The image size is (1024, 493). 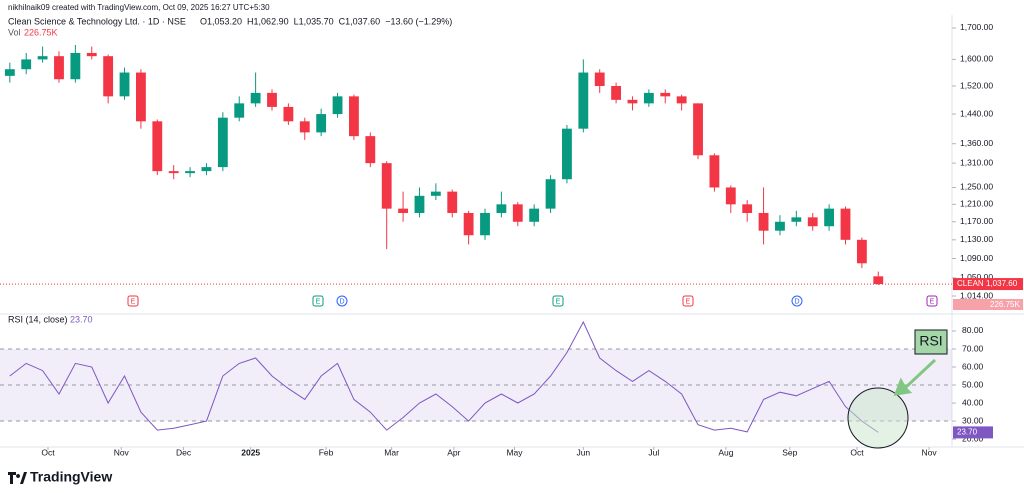 What do you see at coordinates (878, 418) in the screenshot?
I see `highlight-circle` at bounding box center [878, 418].